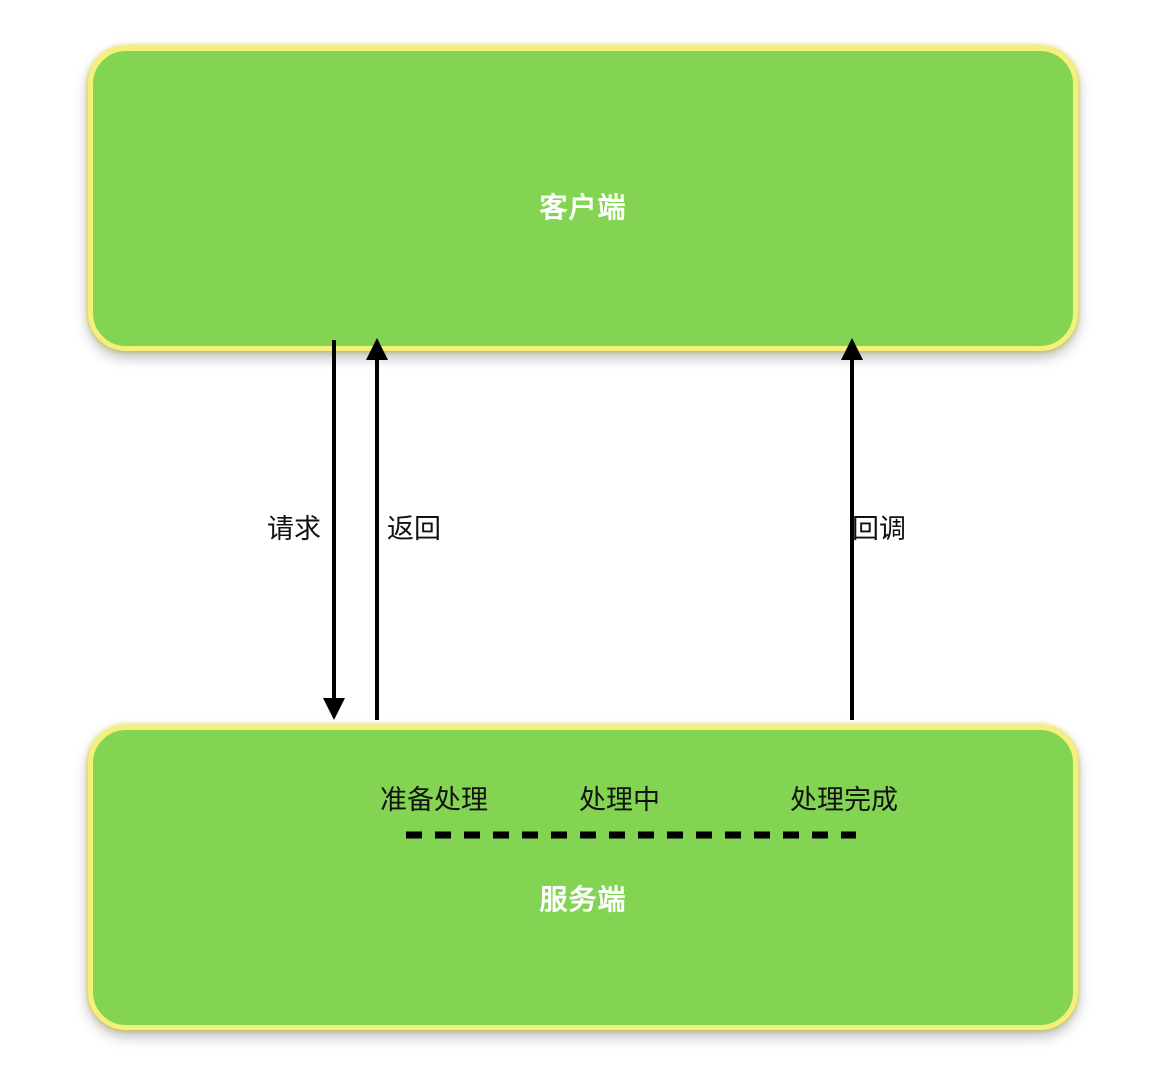 The width and height of the screenshot is (1175, 1080). I want to click on callback-label: 回调, so click(879, 529).